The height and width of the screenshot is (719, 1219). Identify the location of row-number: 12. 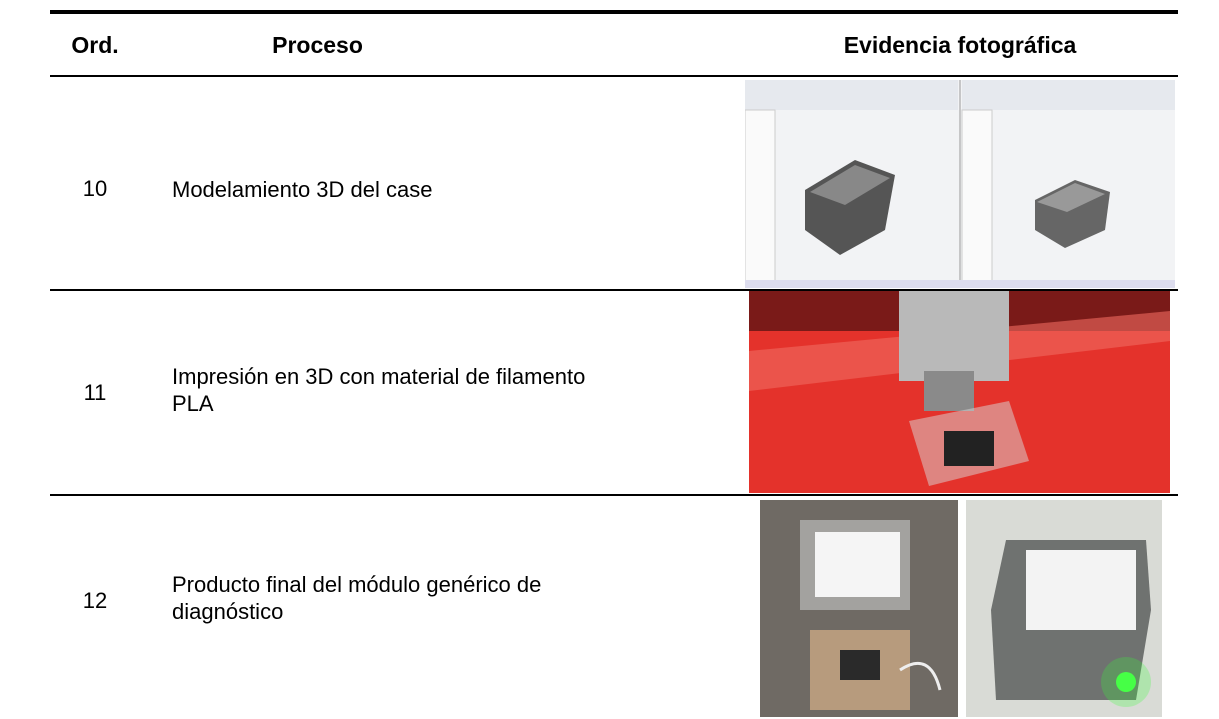
(95, 600).